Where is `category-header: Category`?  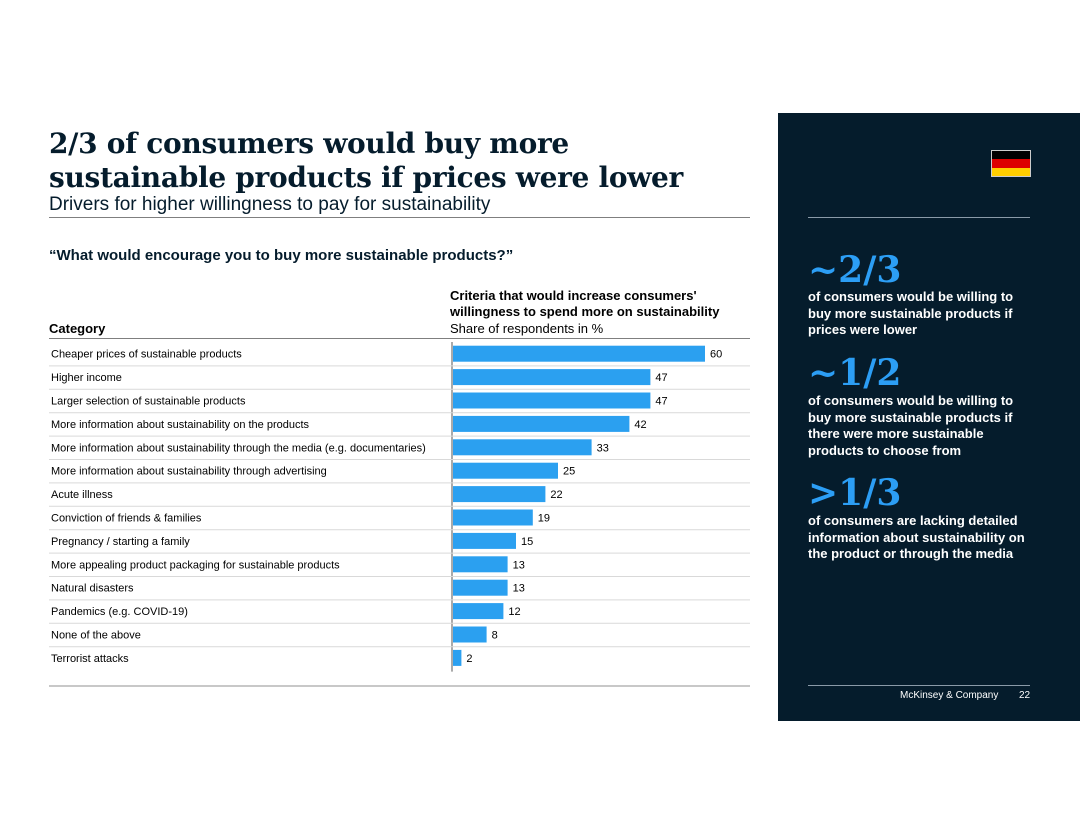
category-header: Category is located at coordinates (77, 328).